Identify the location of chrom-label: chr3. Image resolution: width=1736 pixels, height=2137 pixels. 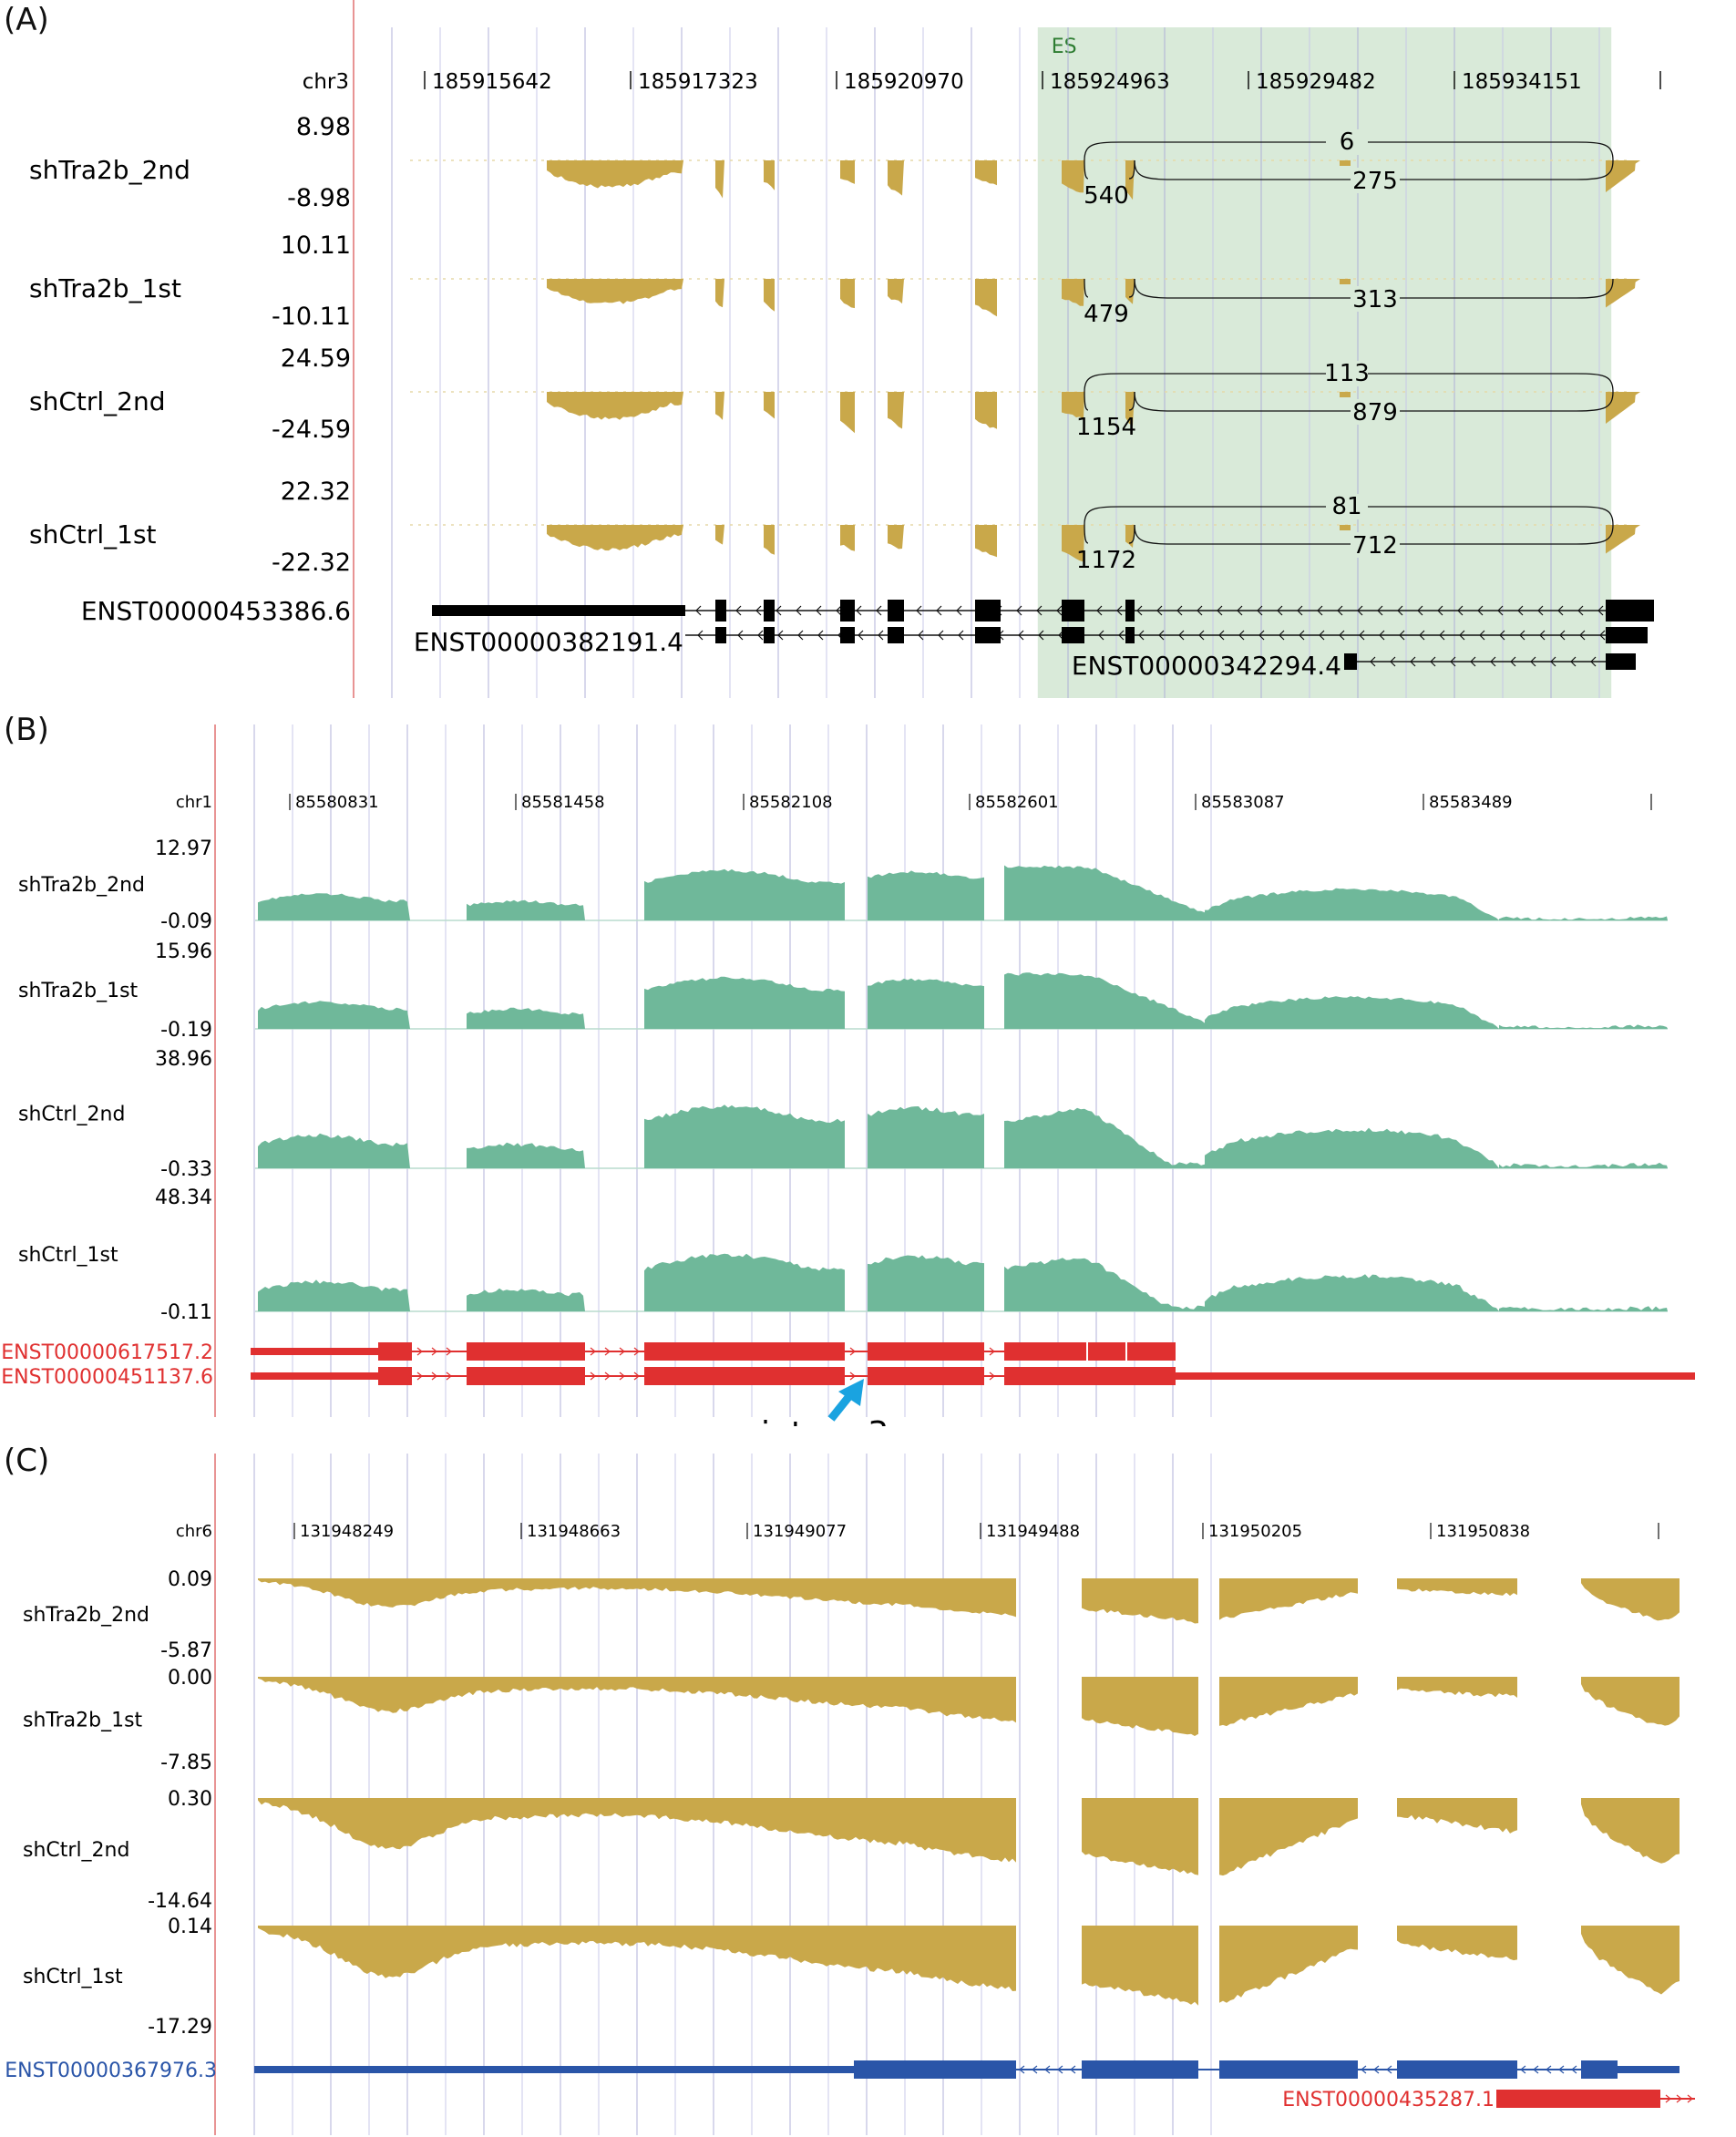
(326, 82).